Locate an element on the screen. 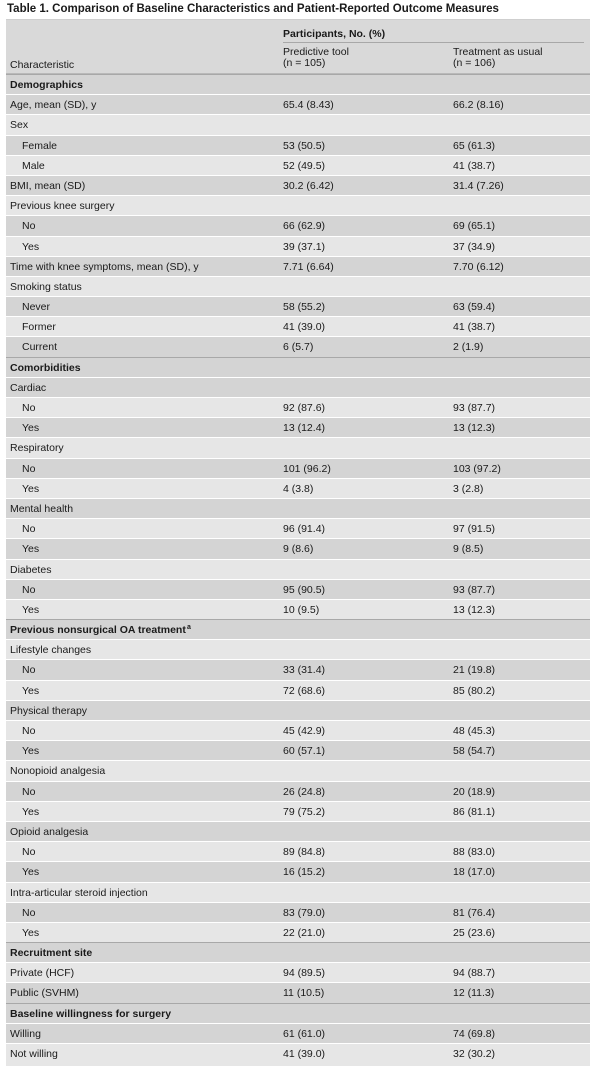 The width and height of the screenshot is (596, 1074). predictive-tool-value: 33 (31.4) is located at coordinates (304, 670).